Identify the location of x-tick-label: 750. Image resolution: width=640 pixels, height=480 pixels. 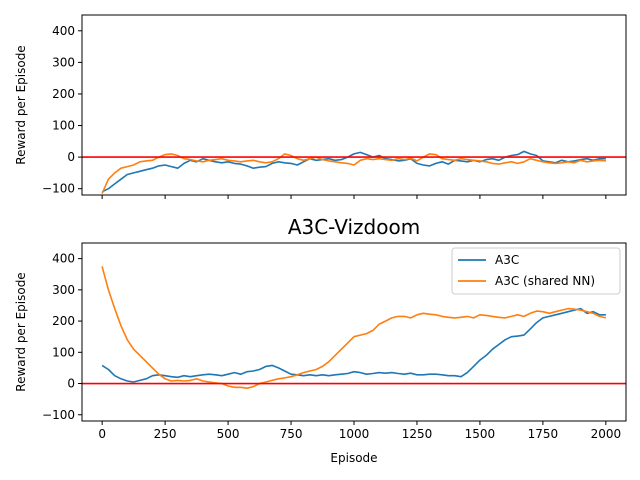
(291, 434).